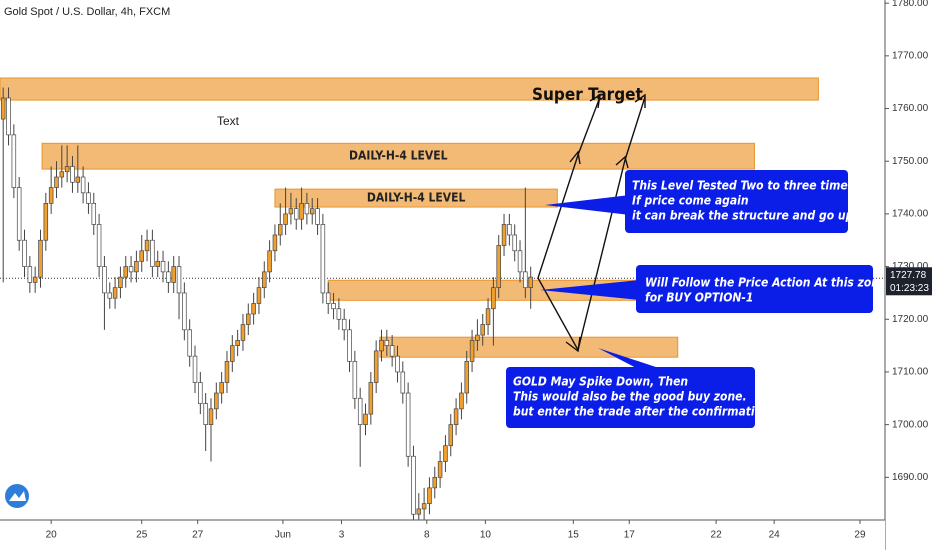 This screenshot has height=550, width=932. Describe the element at coordinates (908, 275) in the screenshot. I see `price-label: 1727.78` at that location.